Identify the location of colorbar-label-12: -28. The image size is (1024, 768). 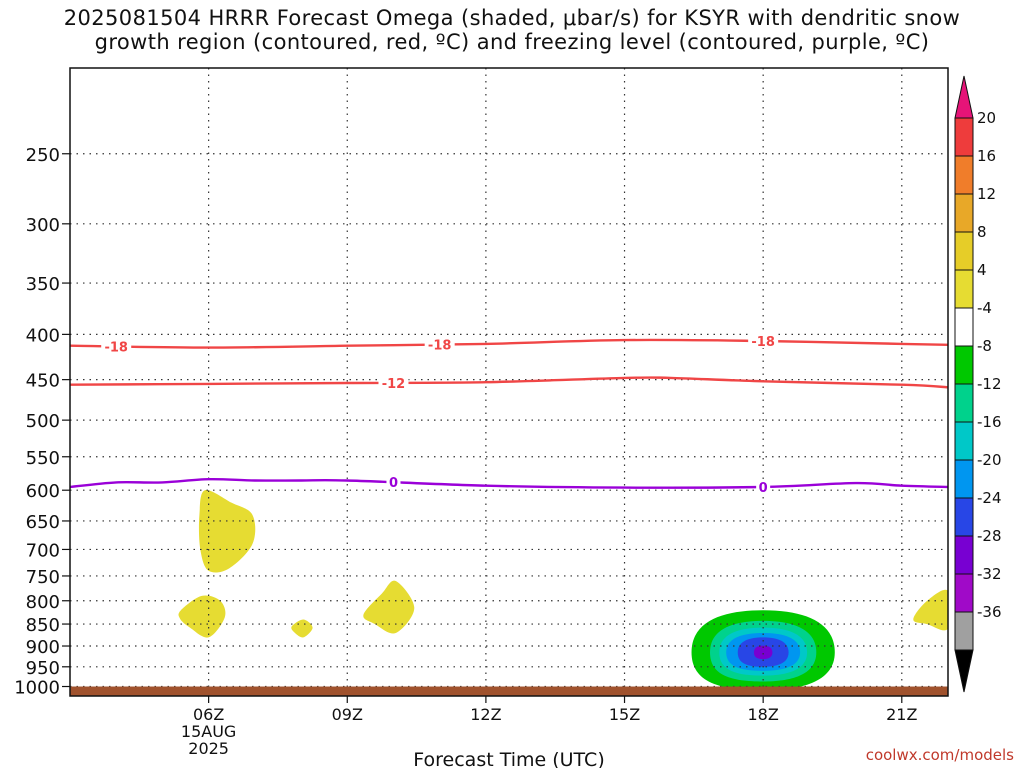
(989, 536).